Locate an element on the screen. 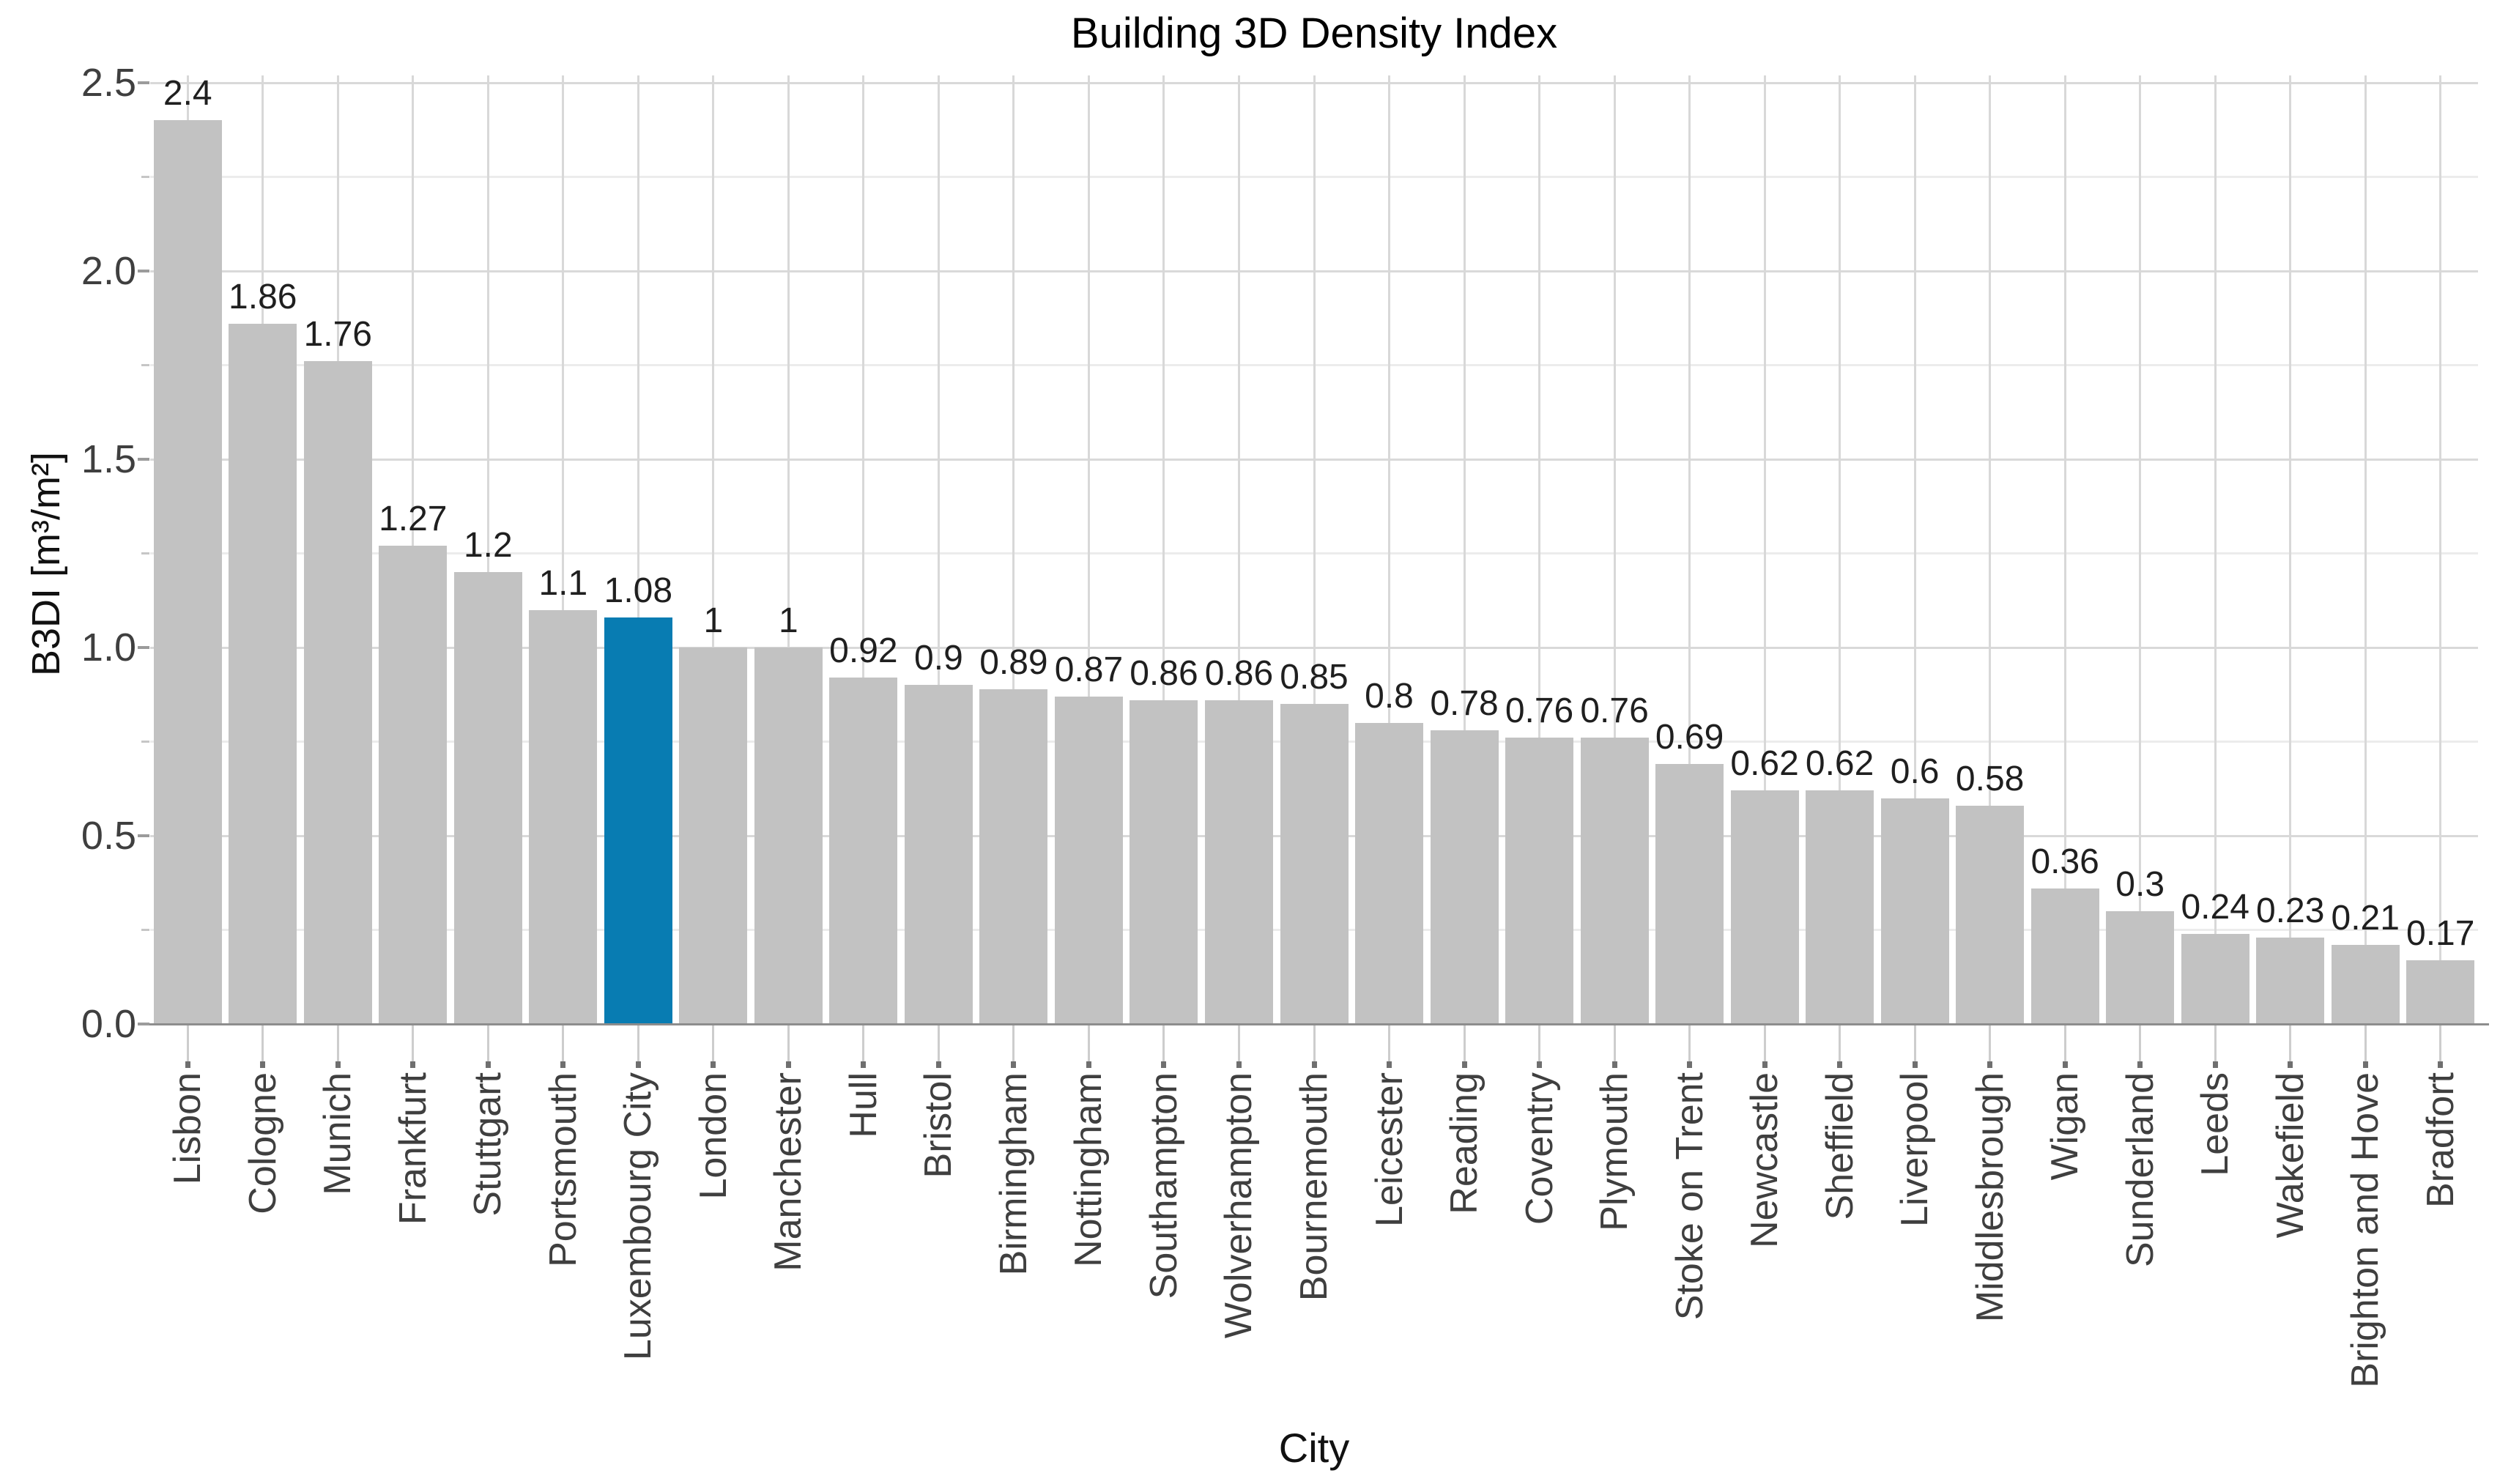 The image size is (2500, 1484). x-tick-label: Stuttgart is located at coordinates (489, 1144).